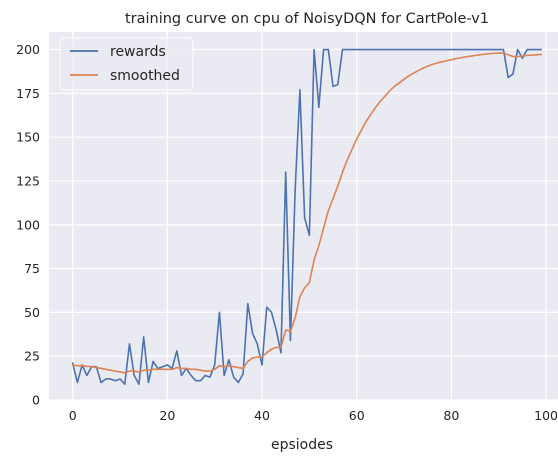  I want to click on y-tick-label: 100, so click(28, 224).